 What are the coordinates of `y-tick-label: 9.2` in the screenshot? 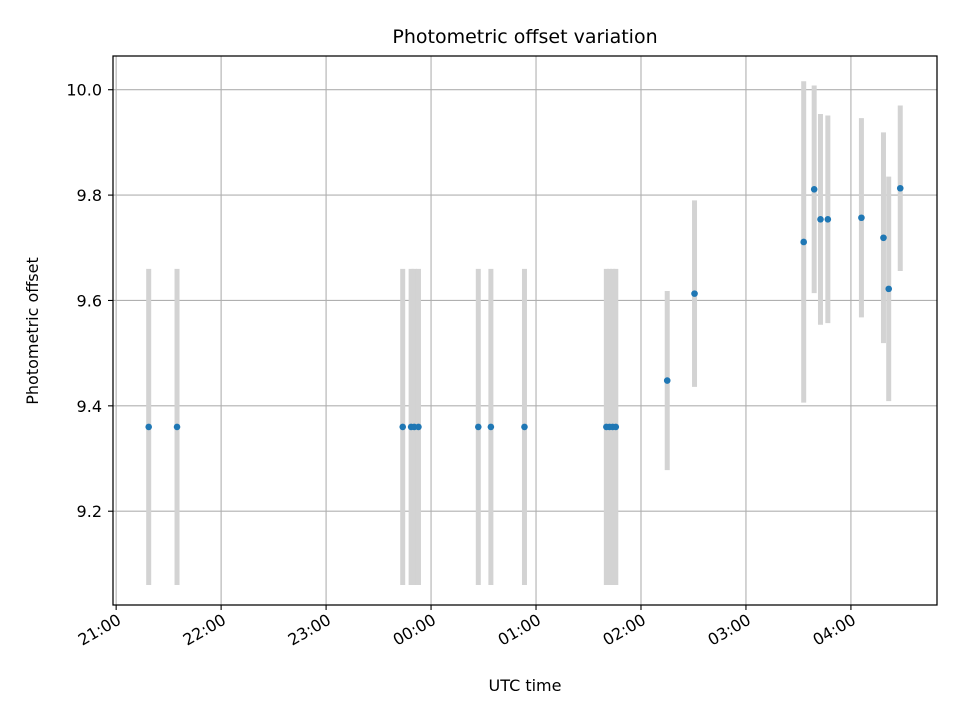 It's located at (89, 511).